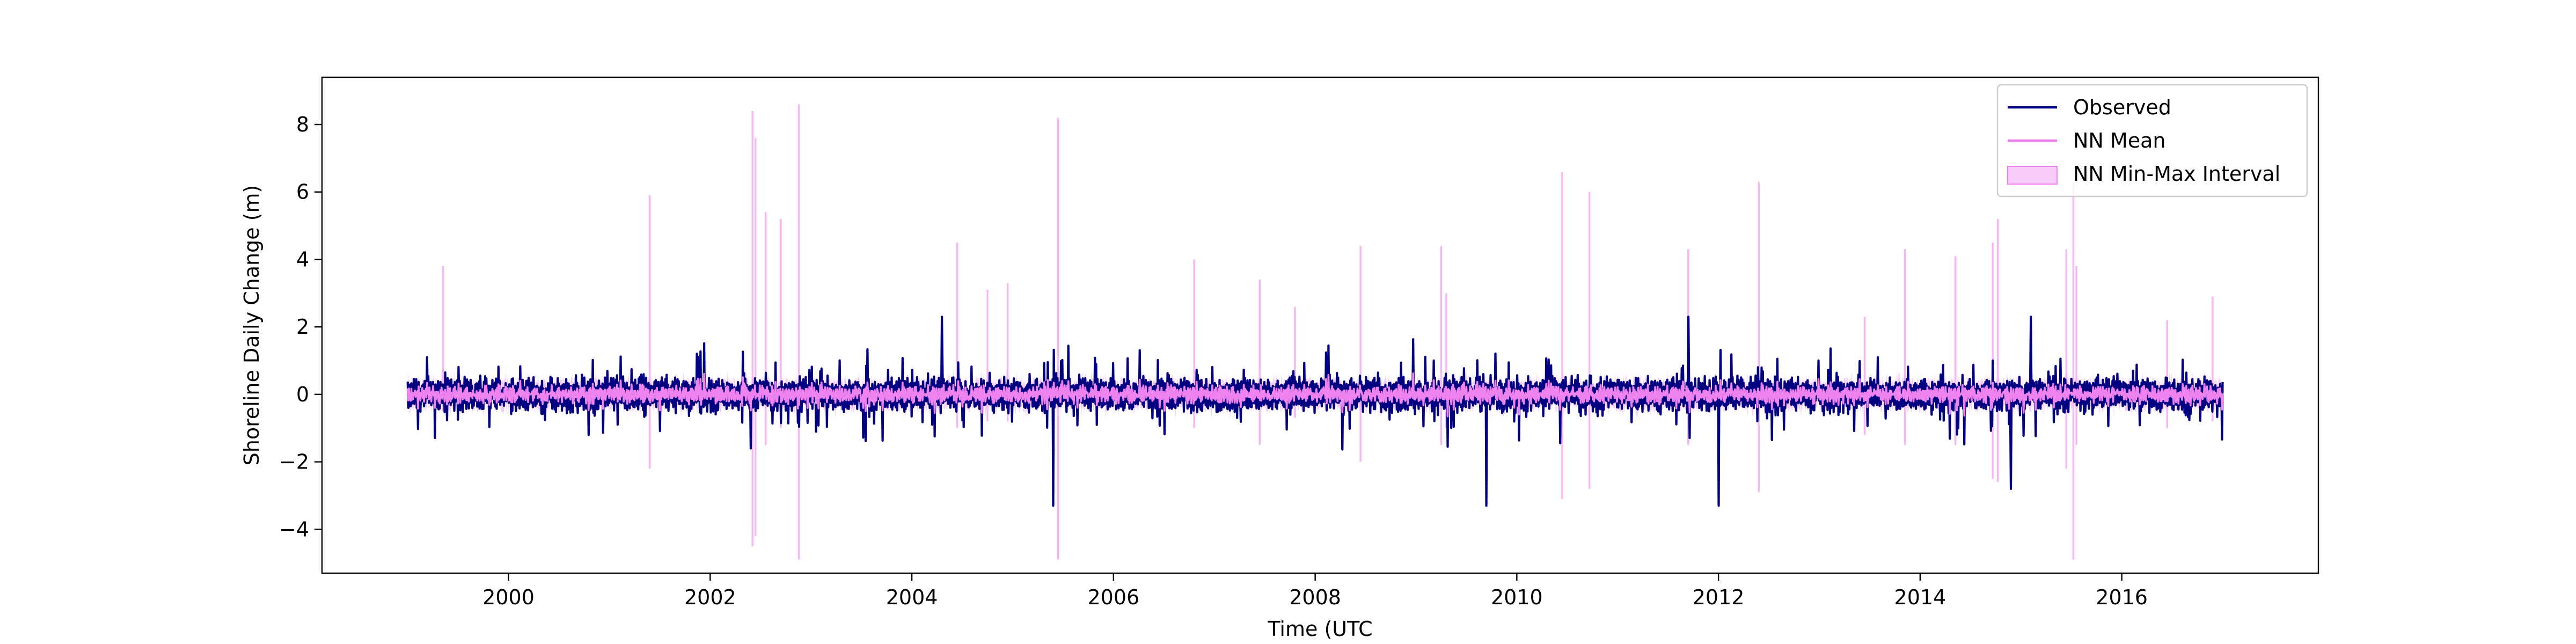 This screenshot has width=2576, height=644. What do you see at coordinates (2122, 597) in the screenshot?
I see `x-tick-label: 2016` at bounding box center [2122, 597].